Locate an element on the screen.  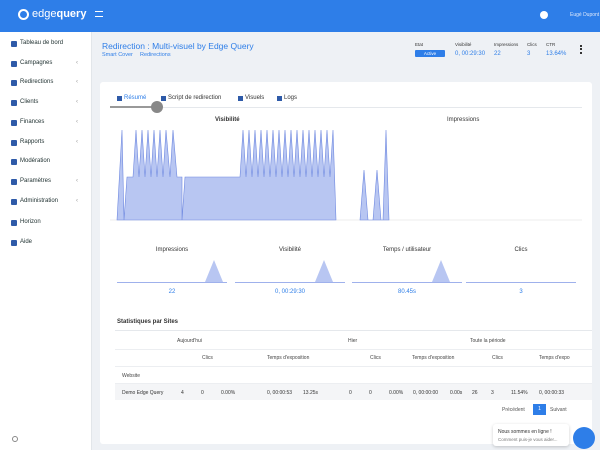
chart-title: Impressions is located at coordinates (463, 120).